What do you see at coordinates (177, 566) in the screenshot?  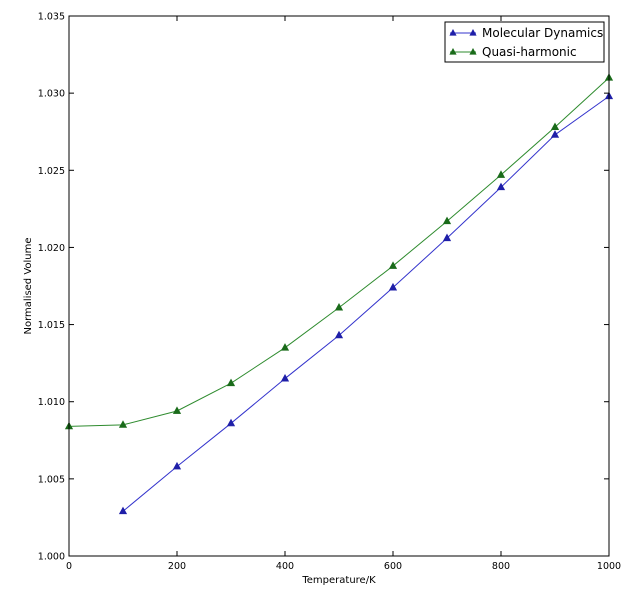 I see `x-tick-label: 200` at bounding box center [177, 566].